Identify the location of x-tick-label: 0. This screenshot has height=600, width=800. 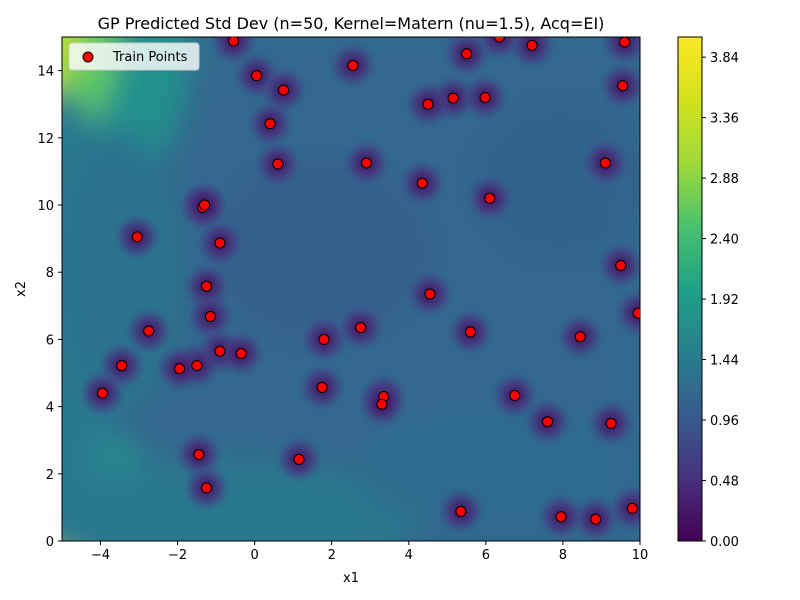
(255, 555).